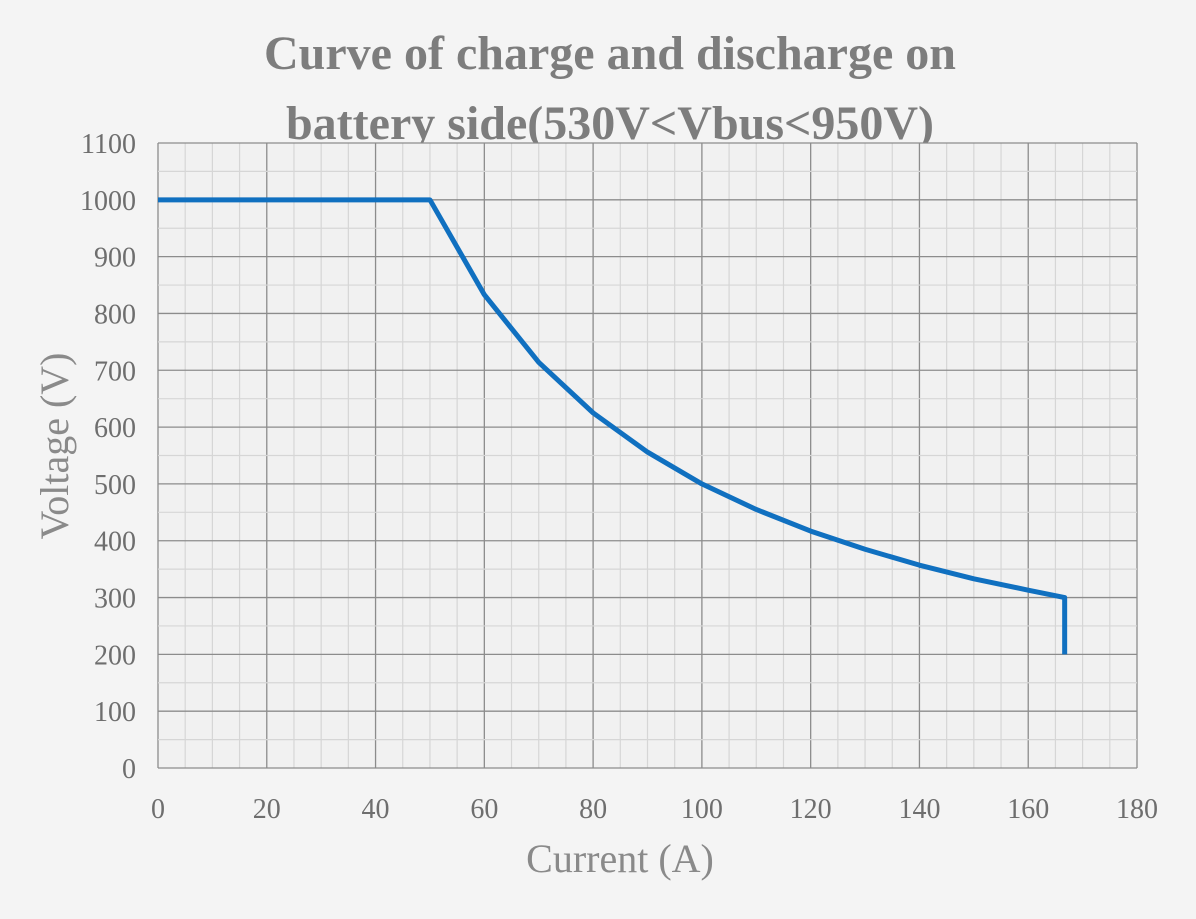 Image resolution: width=1196 pixels, height=919 pixels. Describe the element at coordinates (54, 446) in the screenshot. I see `y-axis-label: Voltage (V)` at that location.